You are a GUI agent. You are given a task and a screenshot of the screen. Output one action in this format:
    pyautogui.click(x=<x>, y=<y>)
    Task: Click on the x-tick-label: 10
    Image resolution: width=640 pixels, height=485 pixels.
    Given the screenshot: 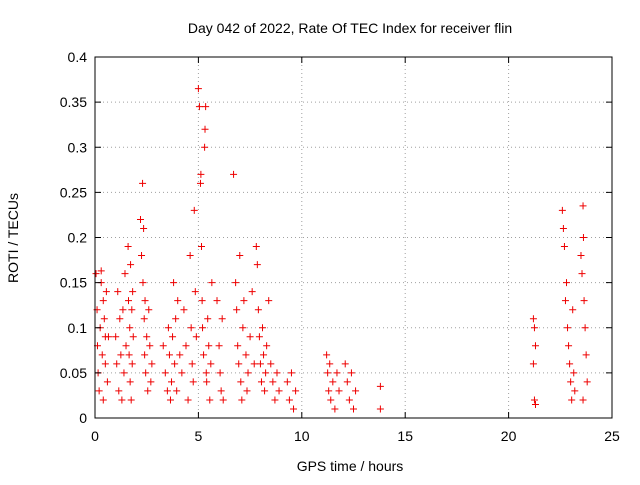 What is the action you would take?
    pyautogui.click(x=302, y=436)
    